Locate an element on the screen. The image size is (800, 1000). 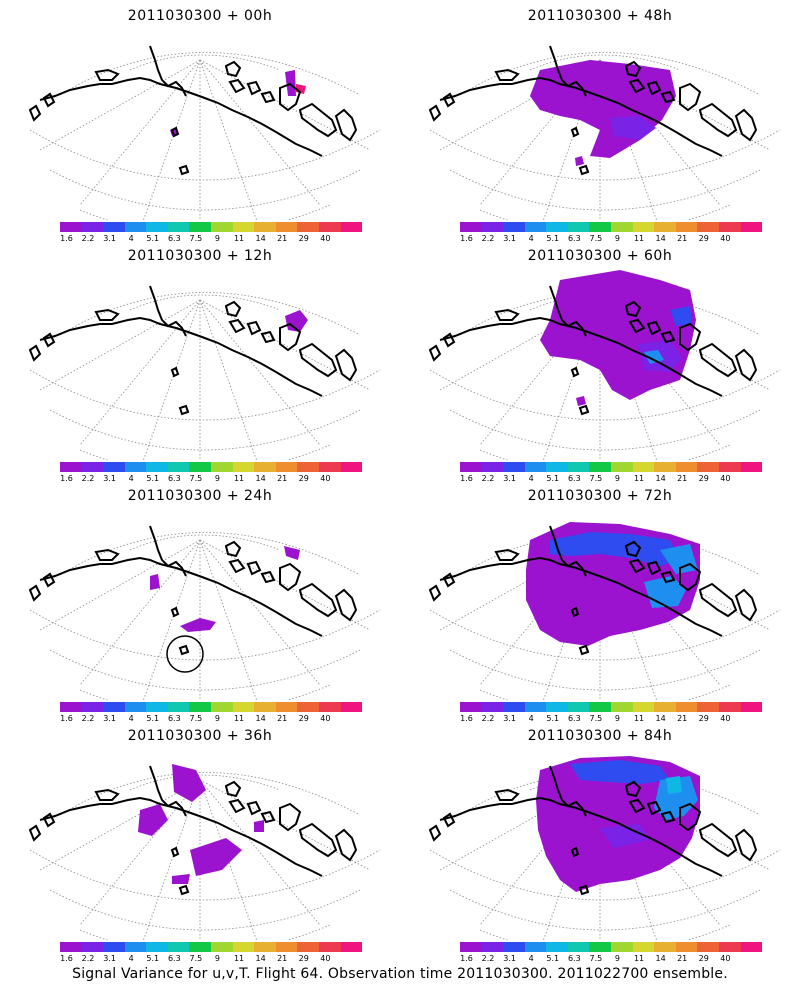
colorbar-tick-label: 1.6 is located at coordinates (466, 478).